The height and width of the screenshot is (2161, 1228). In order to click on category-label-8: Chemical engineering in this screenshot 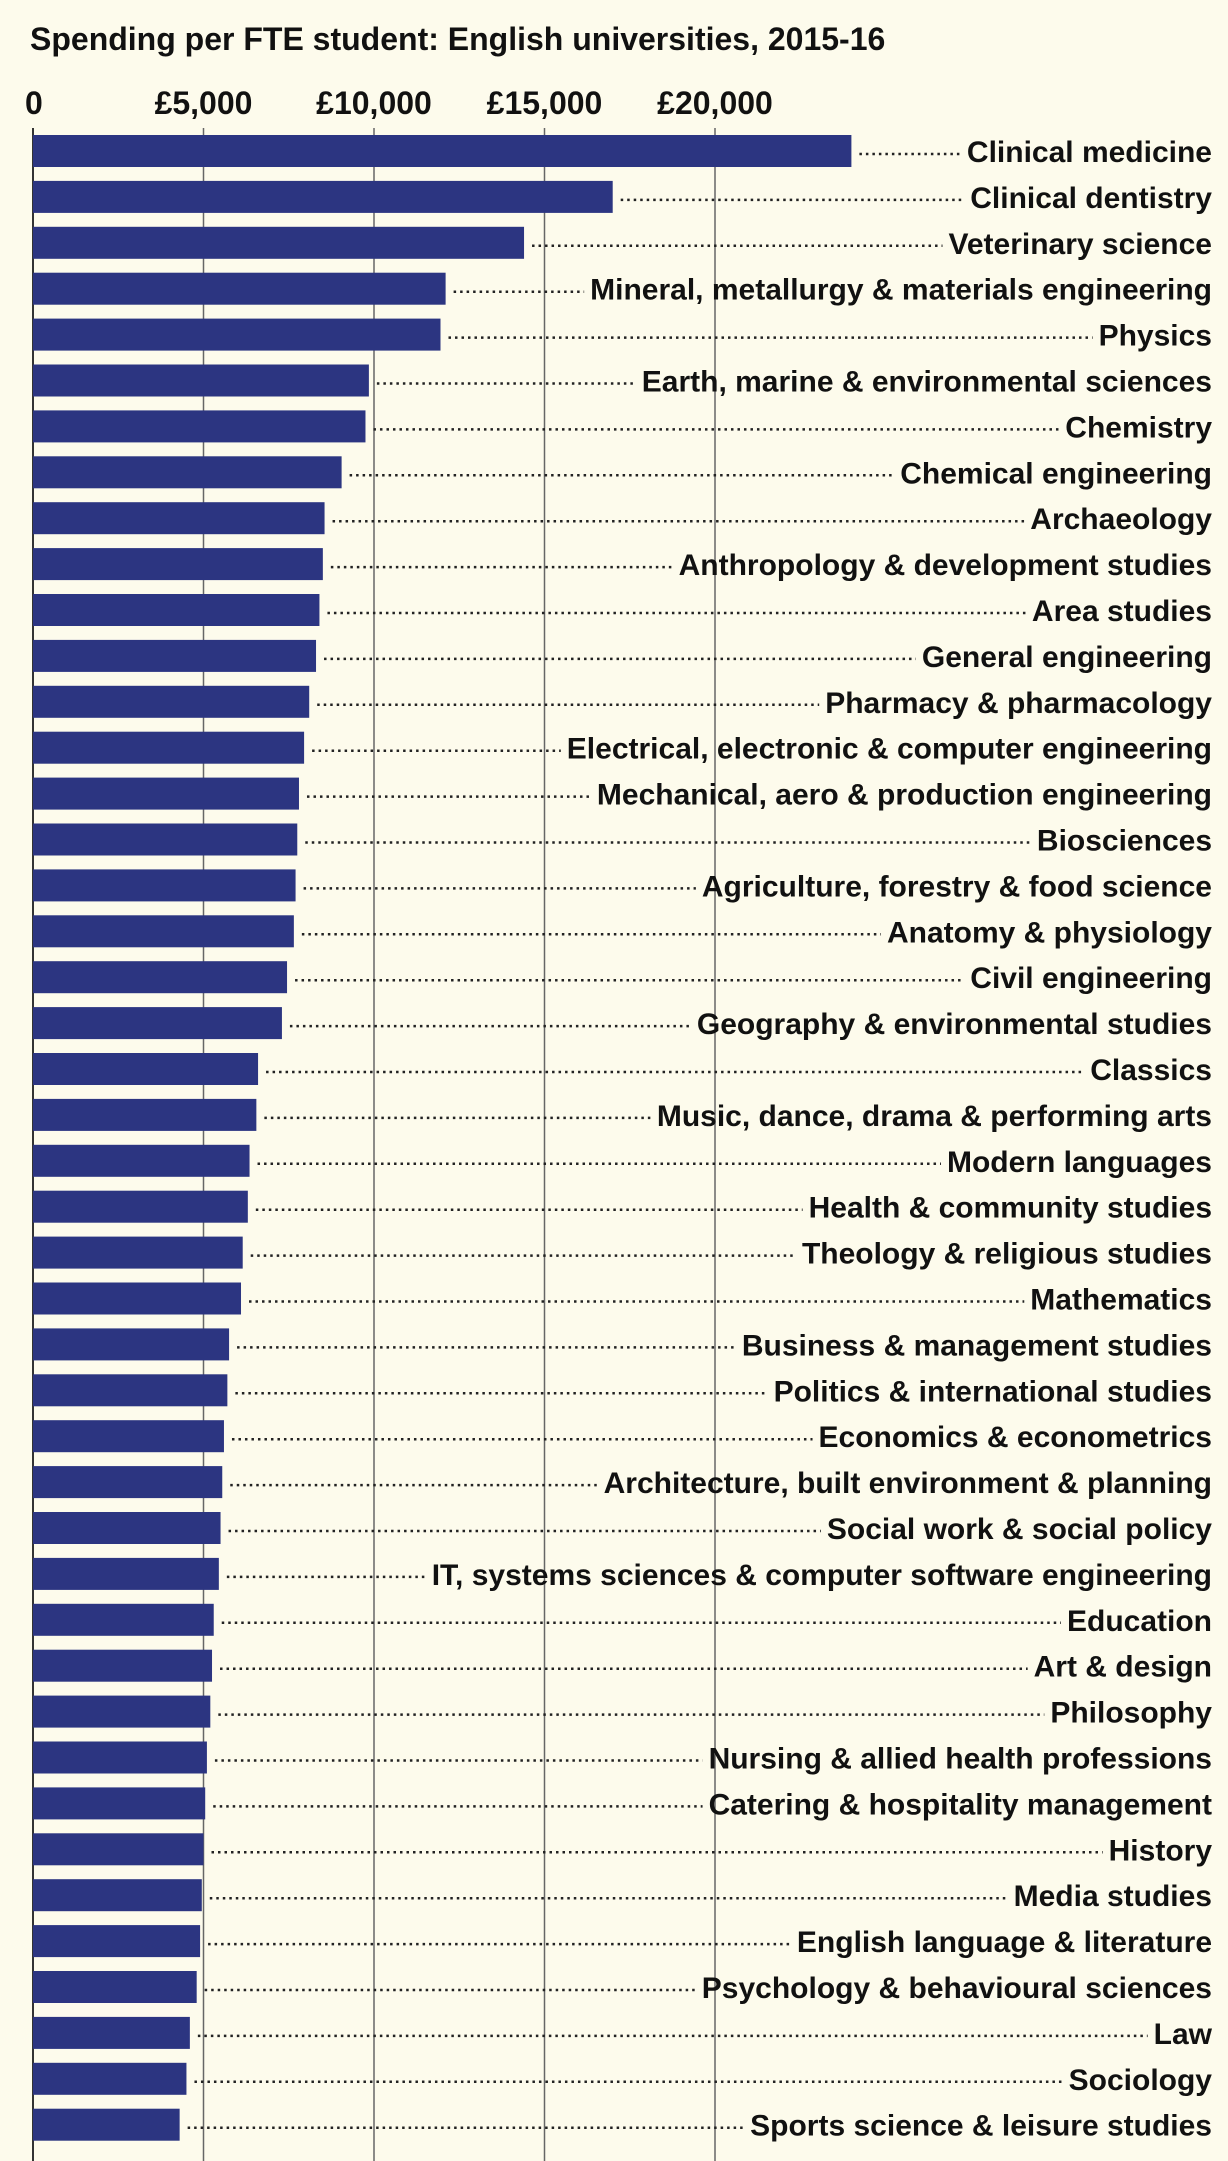, I will do `click(1056, 473)`.